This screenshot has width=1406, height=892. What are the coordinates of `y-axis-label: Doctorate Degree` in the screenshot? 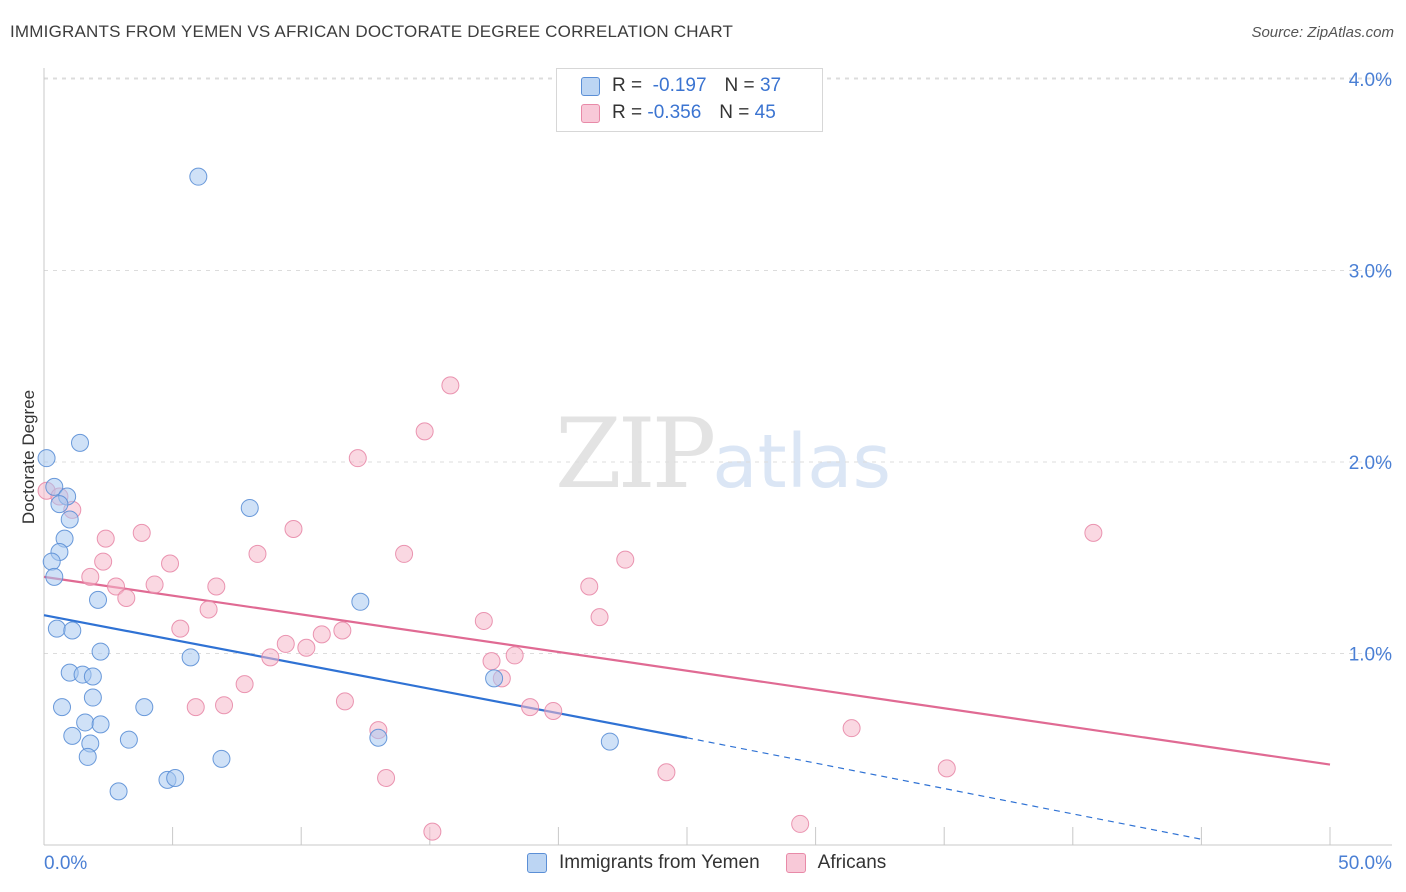 It's located at (28, 457).